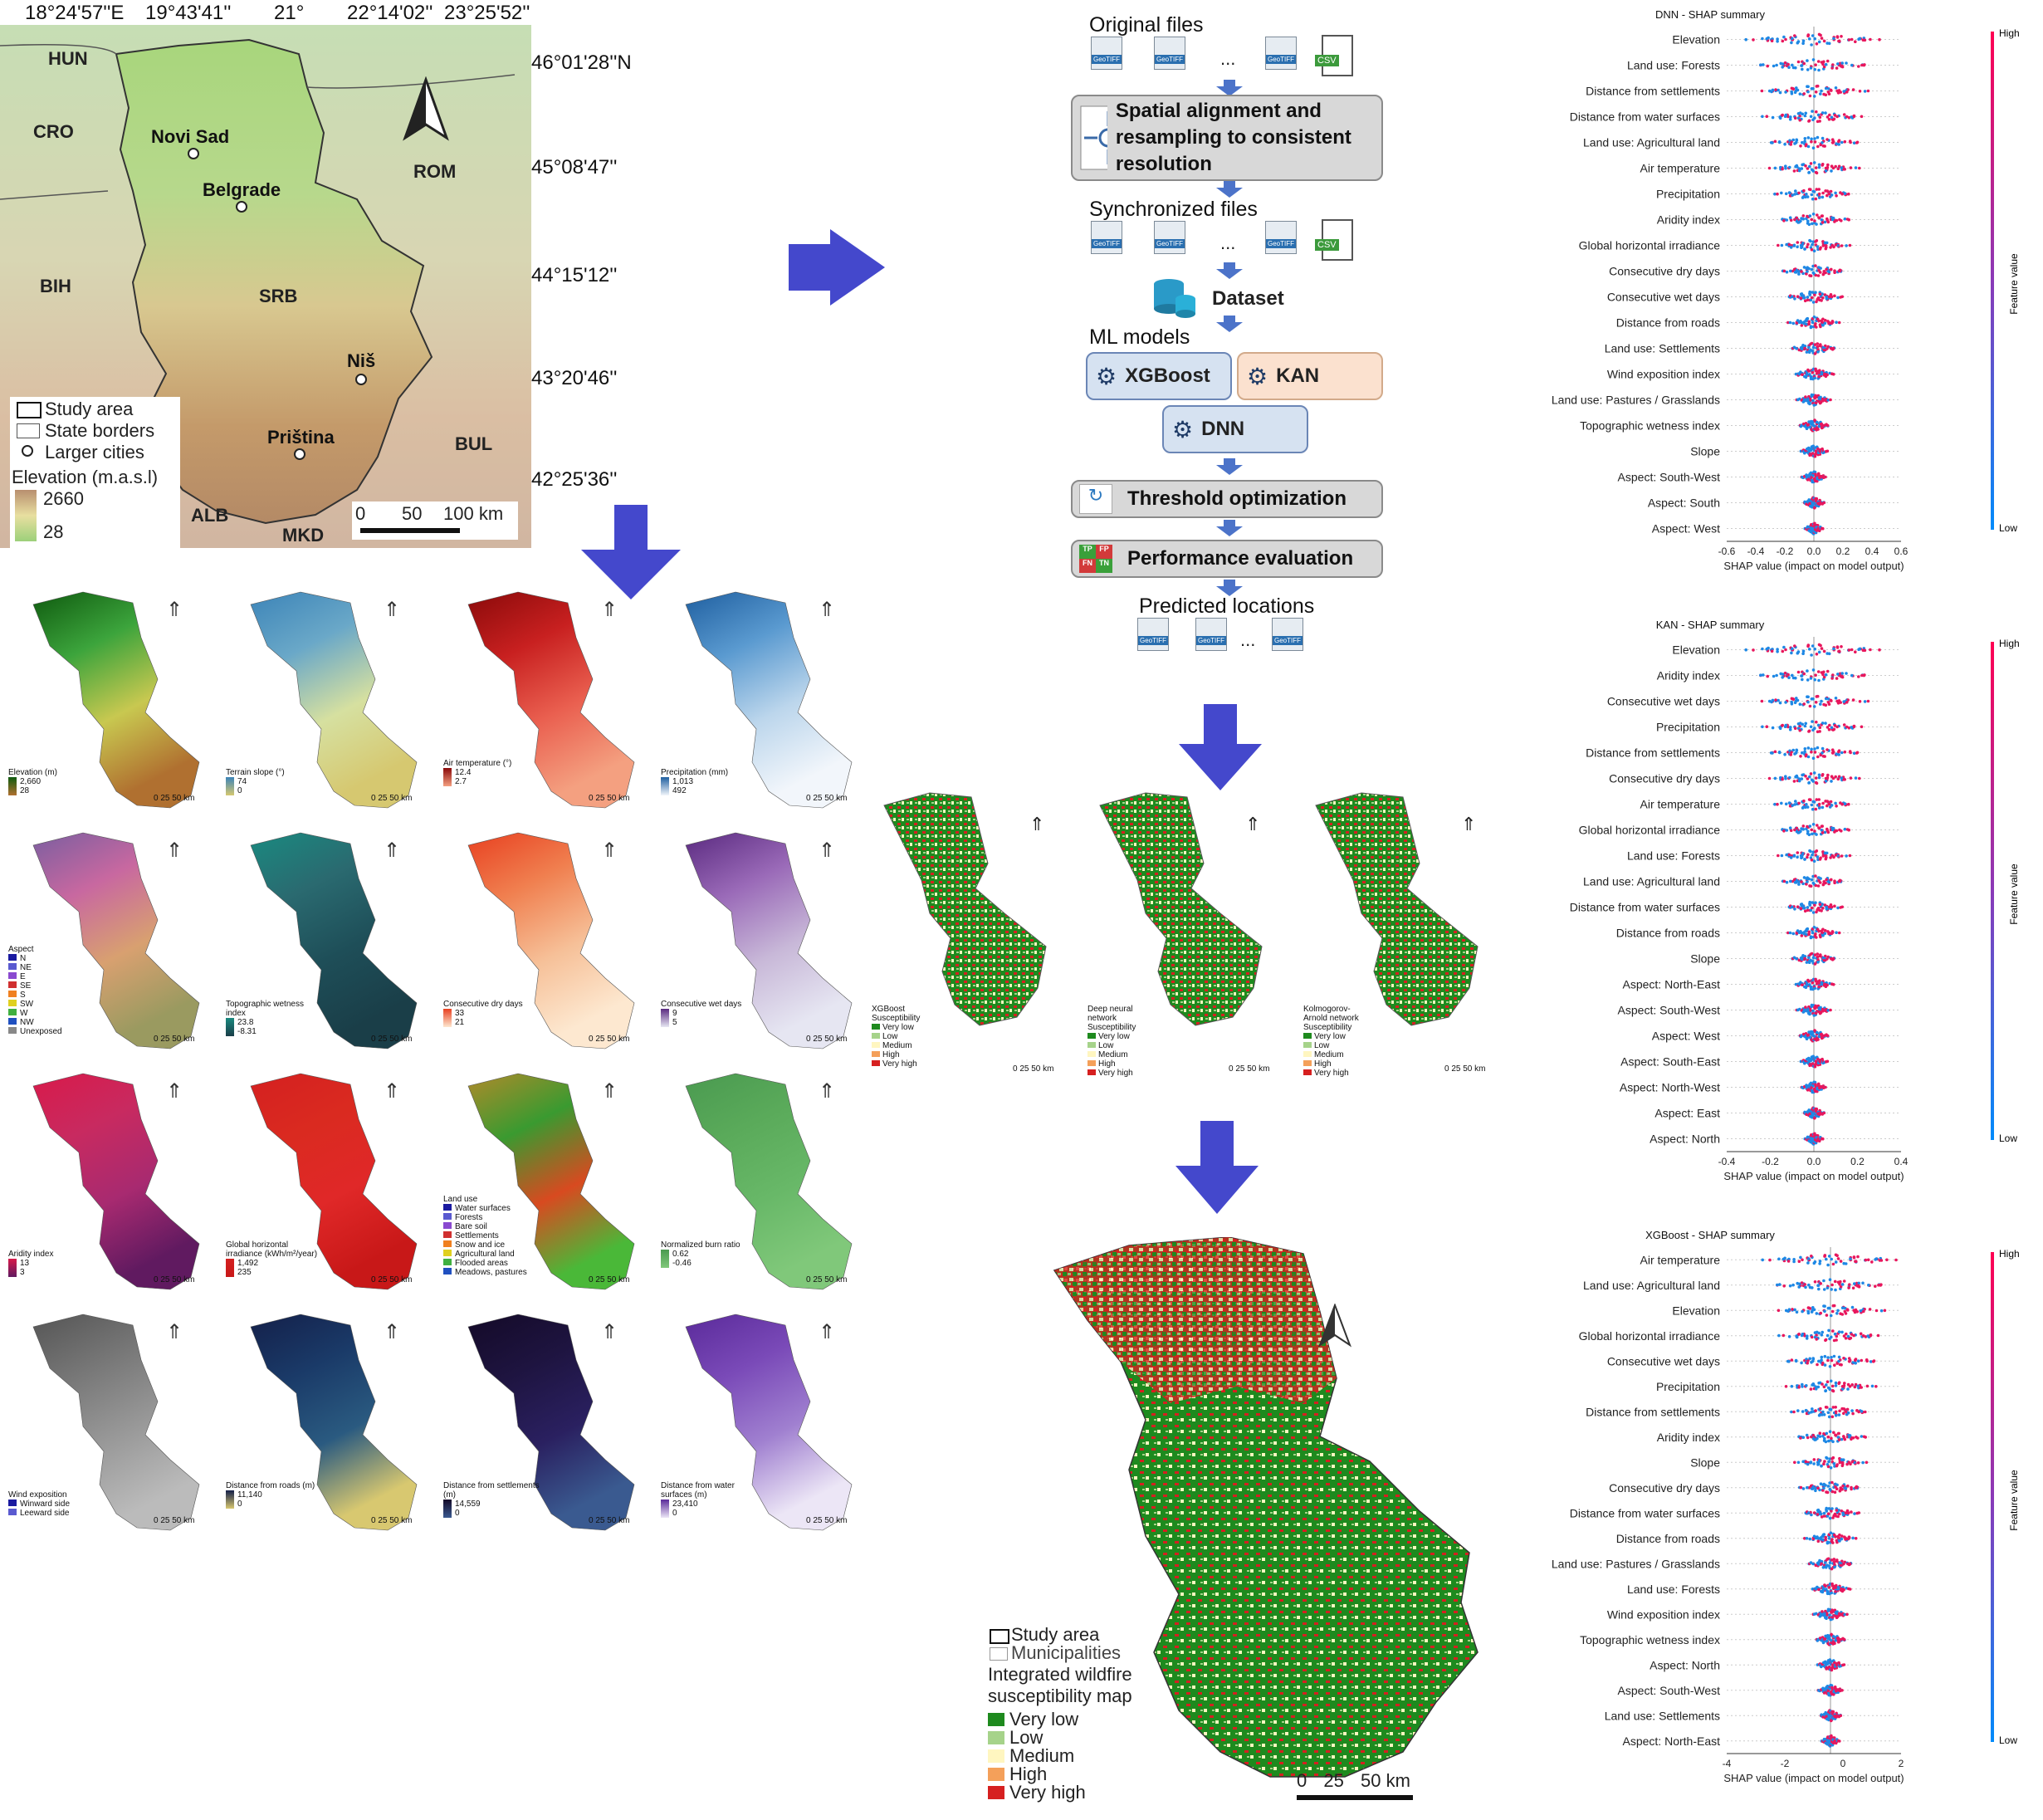  Describe the element at coordinates (193, 153) in the screenshot. I see `city-marker-novi-sad` at that location.